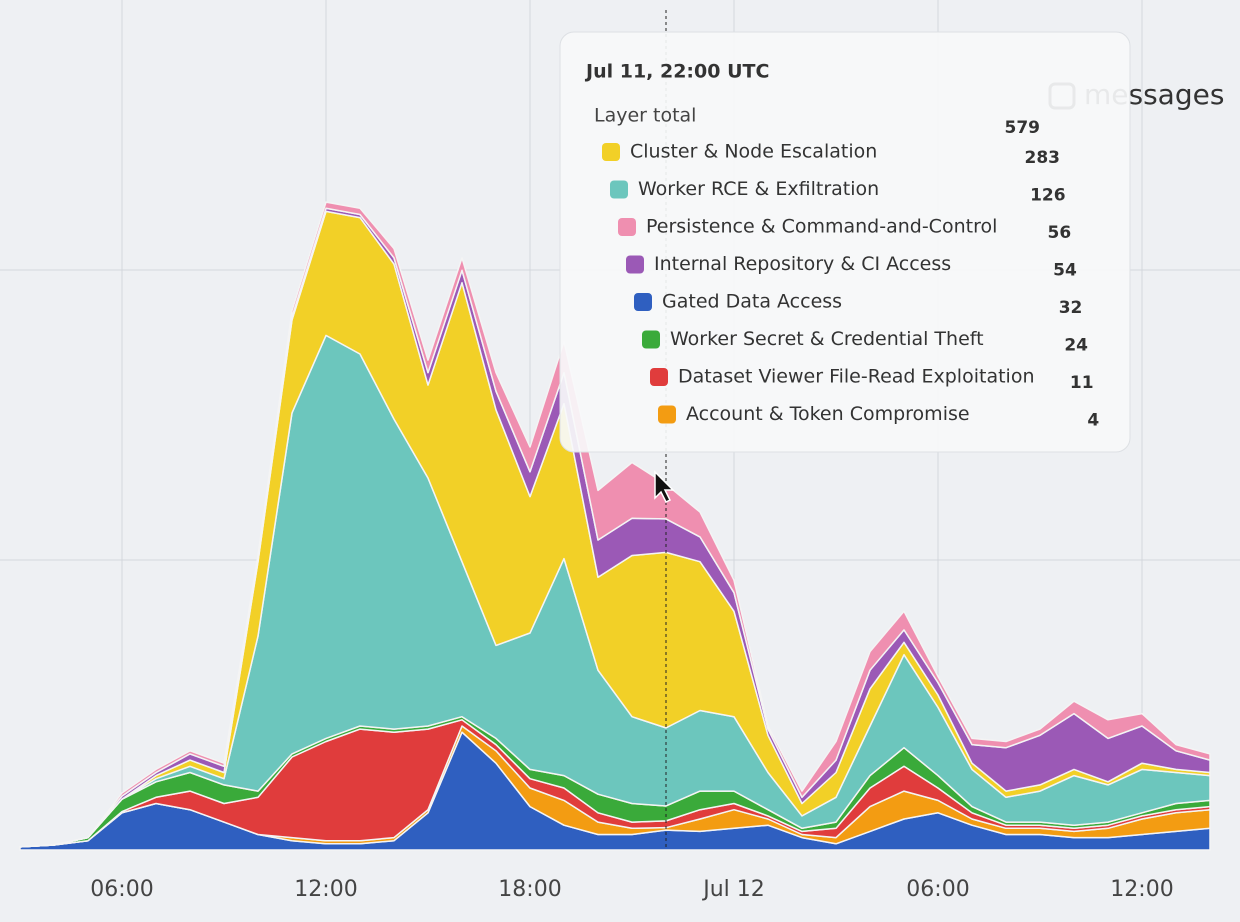 The height and width of the screenshot is (922, 1240). What do you see at coordinates (821, 227) in the screenshot?
I see `tooltip-series-name: Persistence & Command-and-Control` at bounding box center [821, 227].